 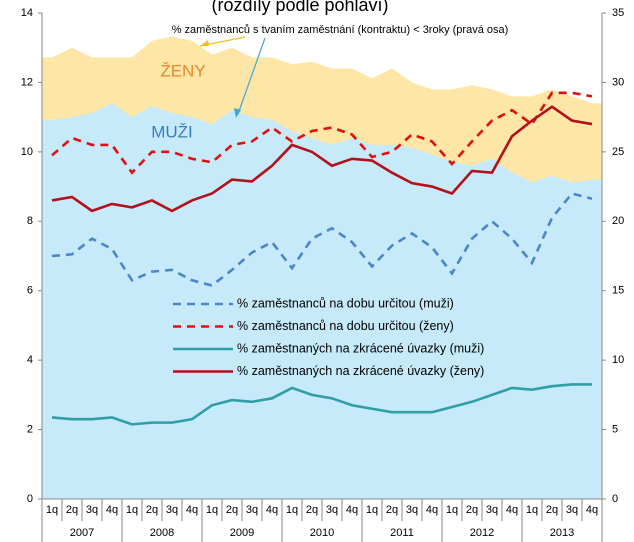 What do you see at coordinates (618, 360) in the screenshot?
I see `y2-tick-label: 10` at bounding box center [618, 360].